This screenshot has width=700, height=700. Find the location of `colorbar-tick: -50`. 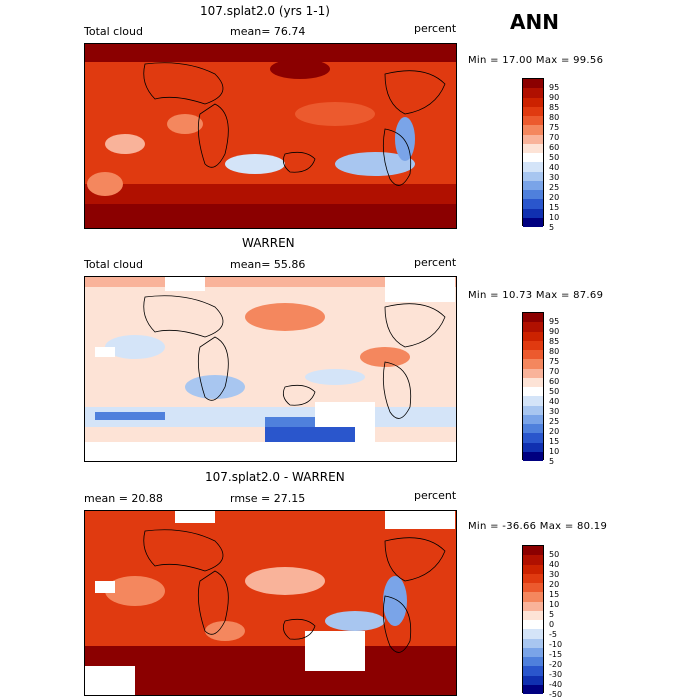

colorbar-tick: -50 is located at coordinates (556, 694).